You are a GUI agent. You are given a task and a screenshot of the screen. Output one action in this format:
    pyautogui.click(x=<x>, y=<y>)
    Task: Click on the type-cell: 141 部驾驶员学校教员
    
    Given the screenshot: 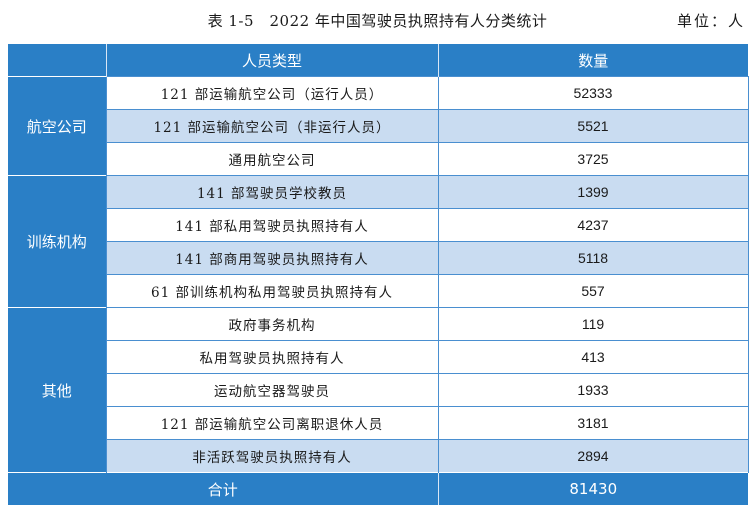 What is the action you would take?
    pyautogui.click(x=271, y=192)
    